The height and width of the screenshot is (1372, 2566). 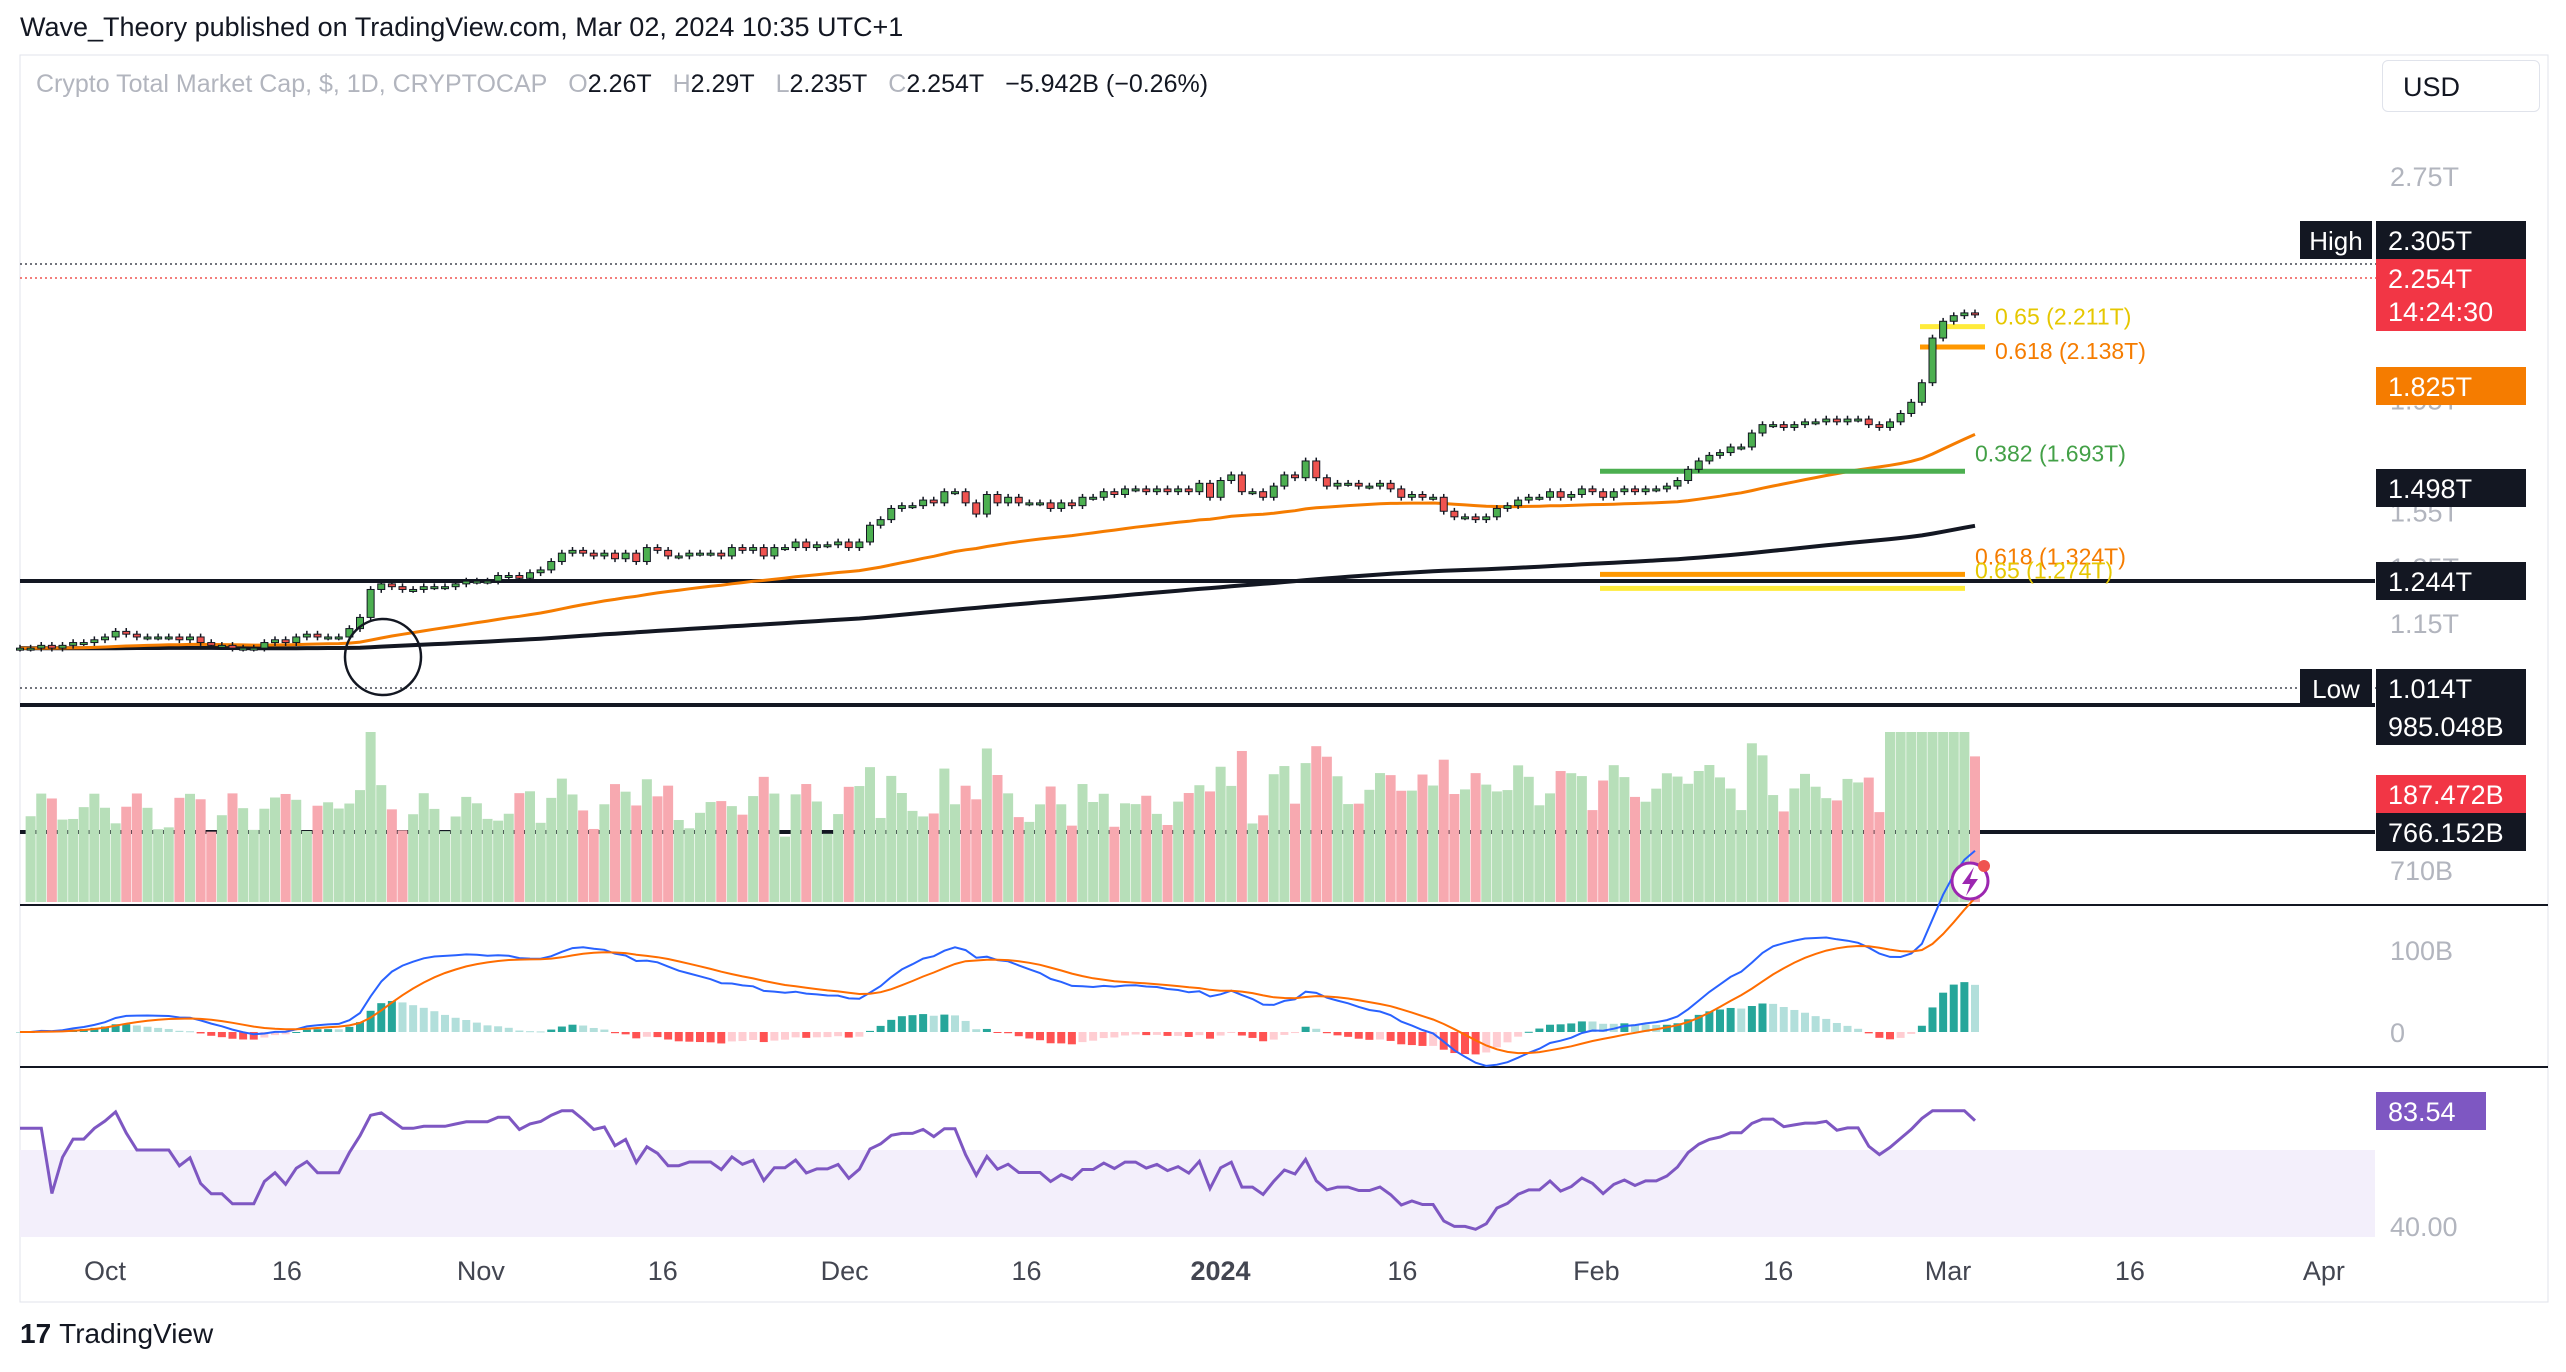 I want to click on time-axis-label: 16, so click(x=2130, y=1271).